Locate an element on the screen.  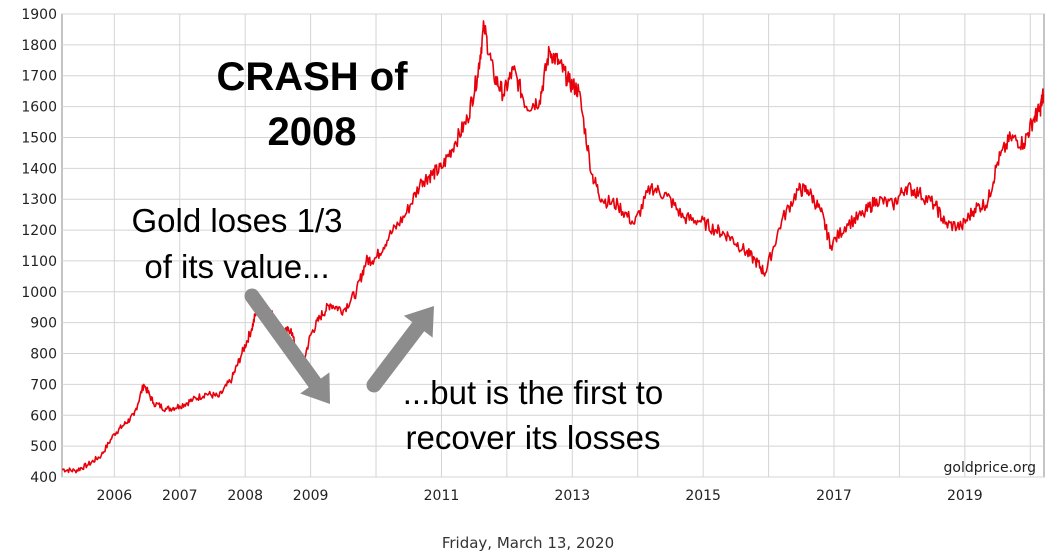
source-label: goldprice.org is located at coordinates (990, 468).